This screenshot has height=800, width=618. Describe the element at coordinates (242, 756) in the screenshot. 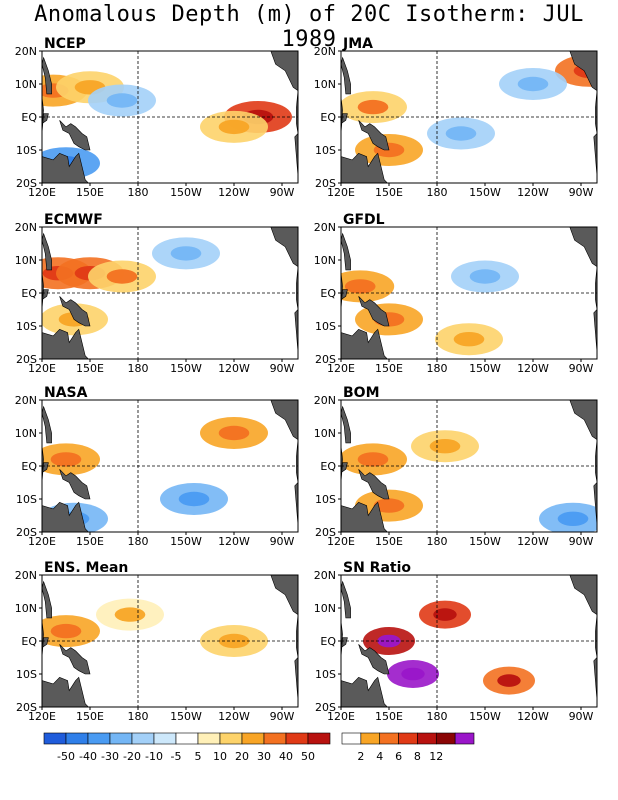

I see `colorbar-label: 20` at that location.